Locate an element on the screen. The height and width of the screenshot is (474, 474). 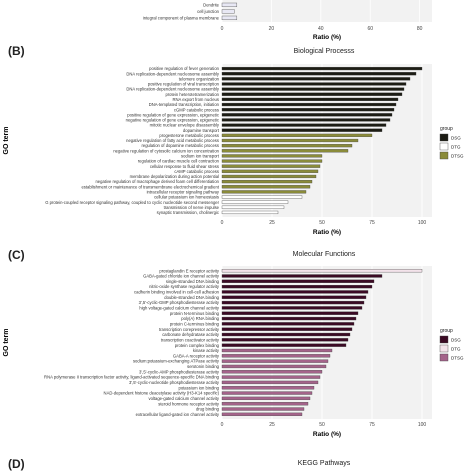
x-tick-label-c: 0 is located at coordinates (222, 425).